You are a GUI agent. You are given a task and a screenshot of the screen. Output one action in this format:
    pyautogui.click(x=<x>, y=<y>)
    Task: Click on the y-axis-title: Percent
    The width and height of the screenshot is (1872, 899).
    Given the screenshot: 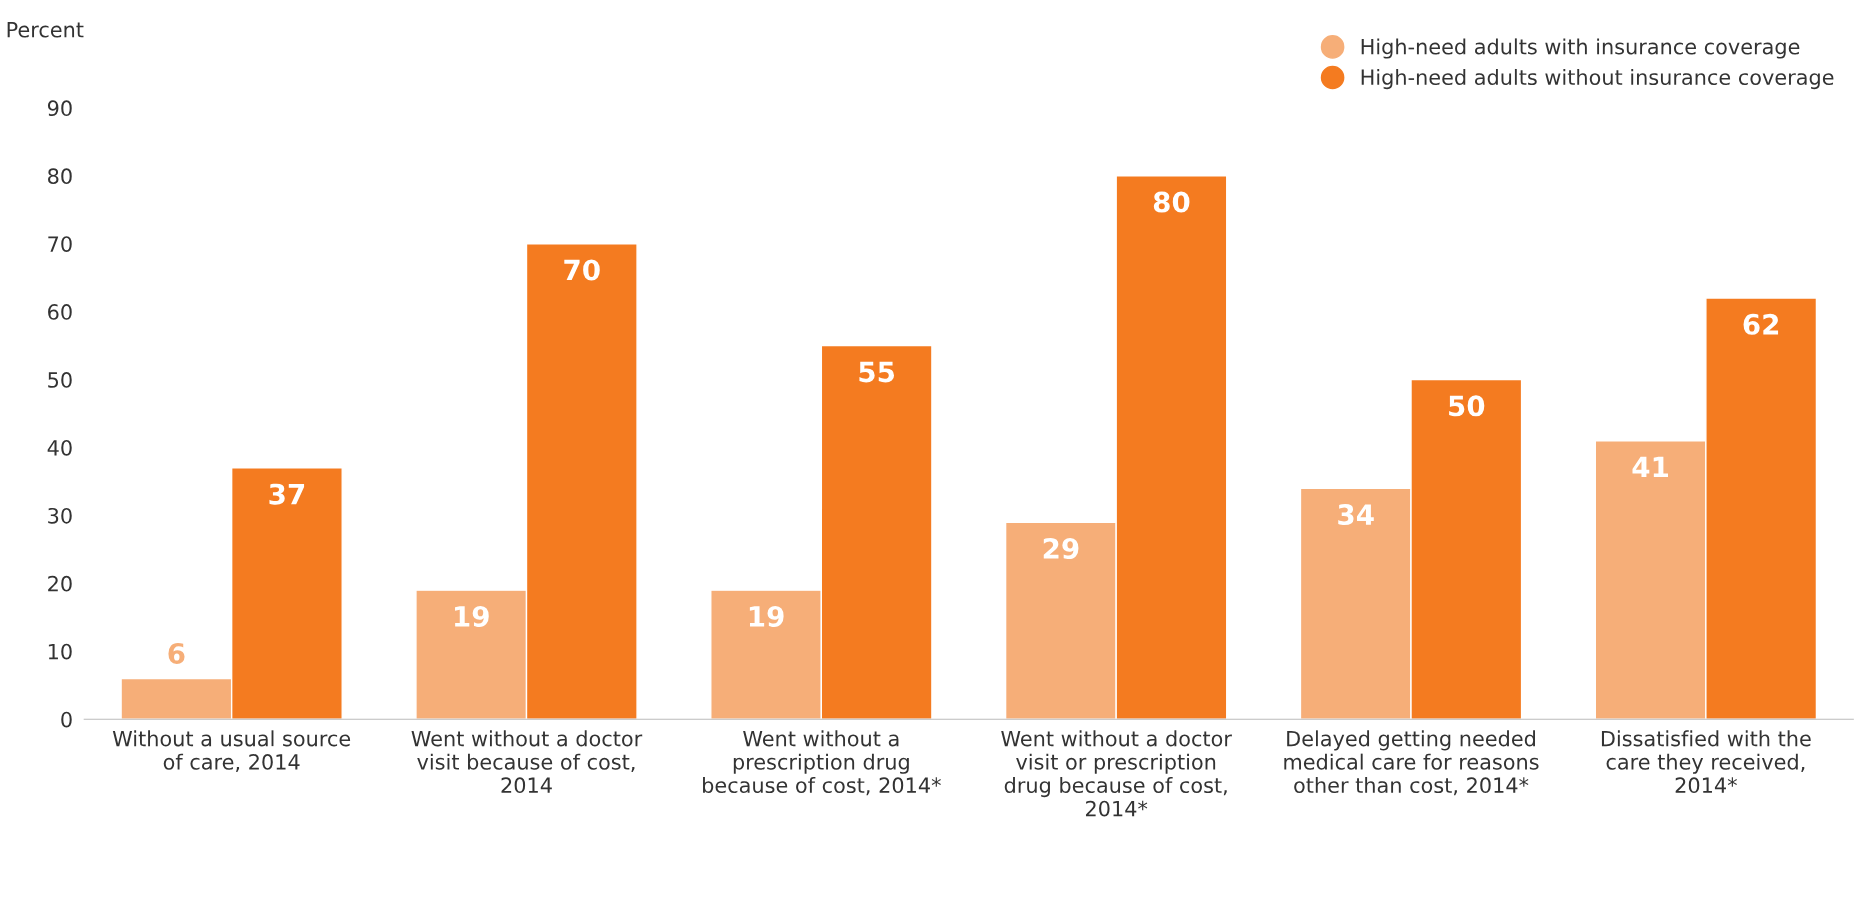 What is the action you would take?
    pyautogui.click(x=45, y=30)
    